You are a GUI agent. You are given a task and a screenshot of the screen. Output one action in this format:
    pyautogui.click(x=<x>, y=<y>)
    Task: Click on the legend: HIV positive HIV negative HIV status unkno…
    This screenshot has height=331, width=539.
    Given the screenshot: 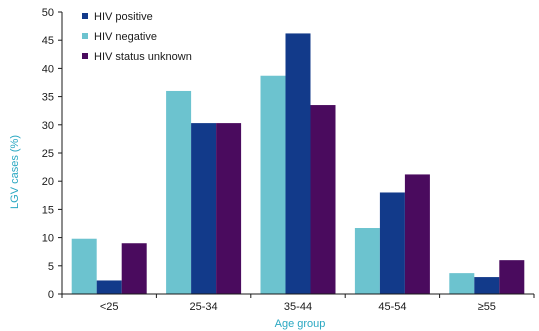 What is the action you would take?
    pyautogui.click(x=137, y=37)
    